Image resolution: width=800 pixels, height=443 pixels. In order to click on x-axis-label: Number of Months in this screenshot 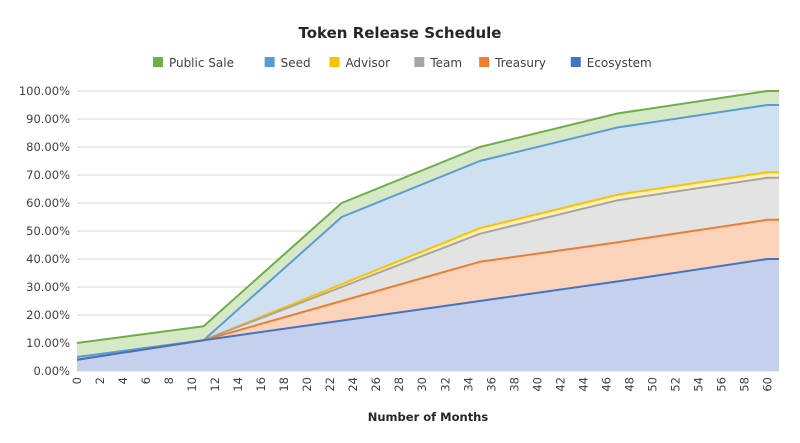, I will do `click(428, 417)`.